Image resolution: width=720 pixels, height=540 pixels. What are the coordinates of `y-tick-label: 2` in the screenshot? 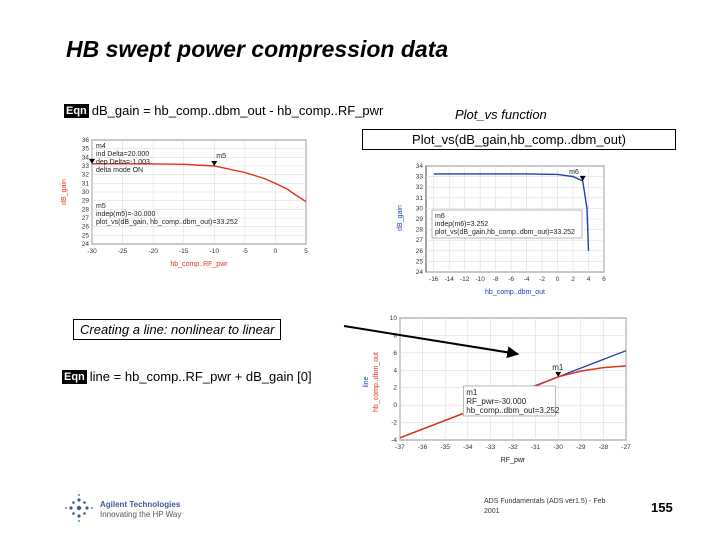 It's located at (395, 388).